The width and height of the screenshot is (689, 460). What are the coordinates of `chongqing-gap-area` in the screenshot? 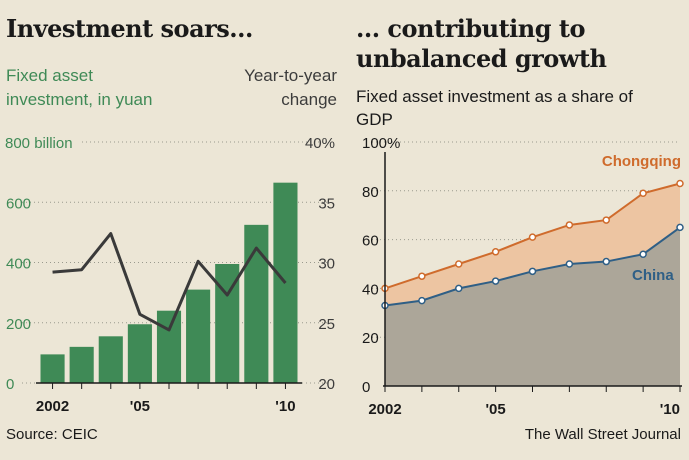 It's located at (532, 244).